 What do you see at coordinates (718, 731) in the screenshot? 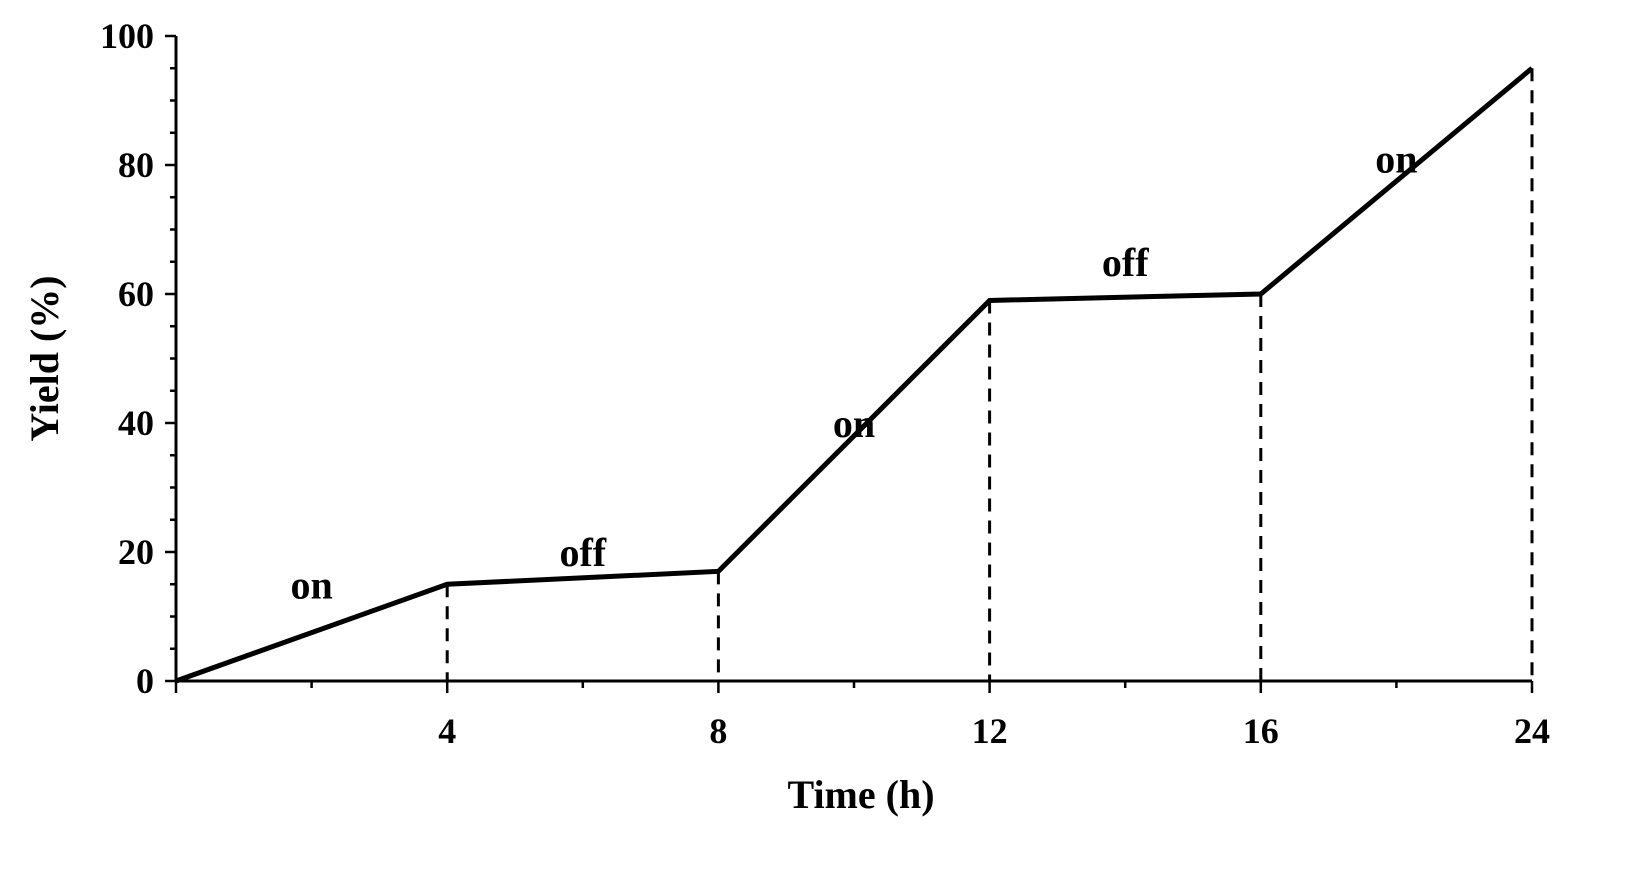
I see `x-tick-label: 8` at bounding box center [718, 731].